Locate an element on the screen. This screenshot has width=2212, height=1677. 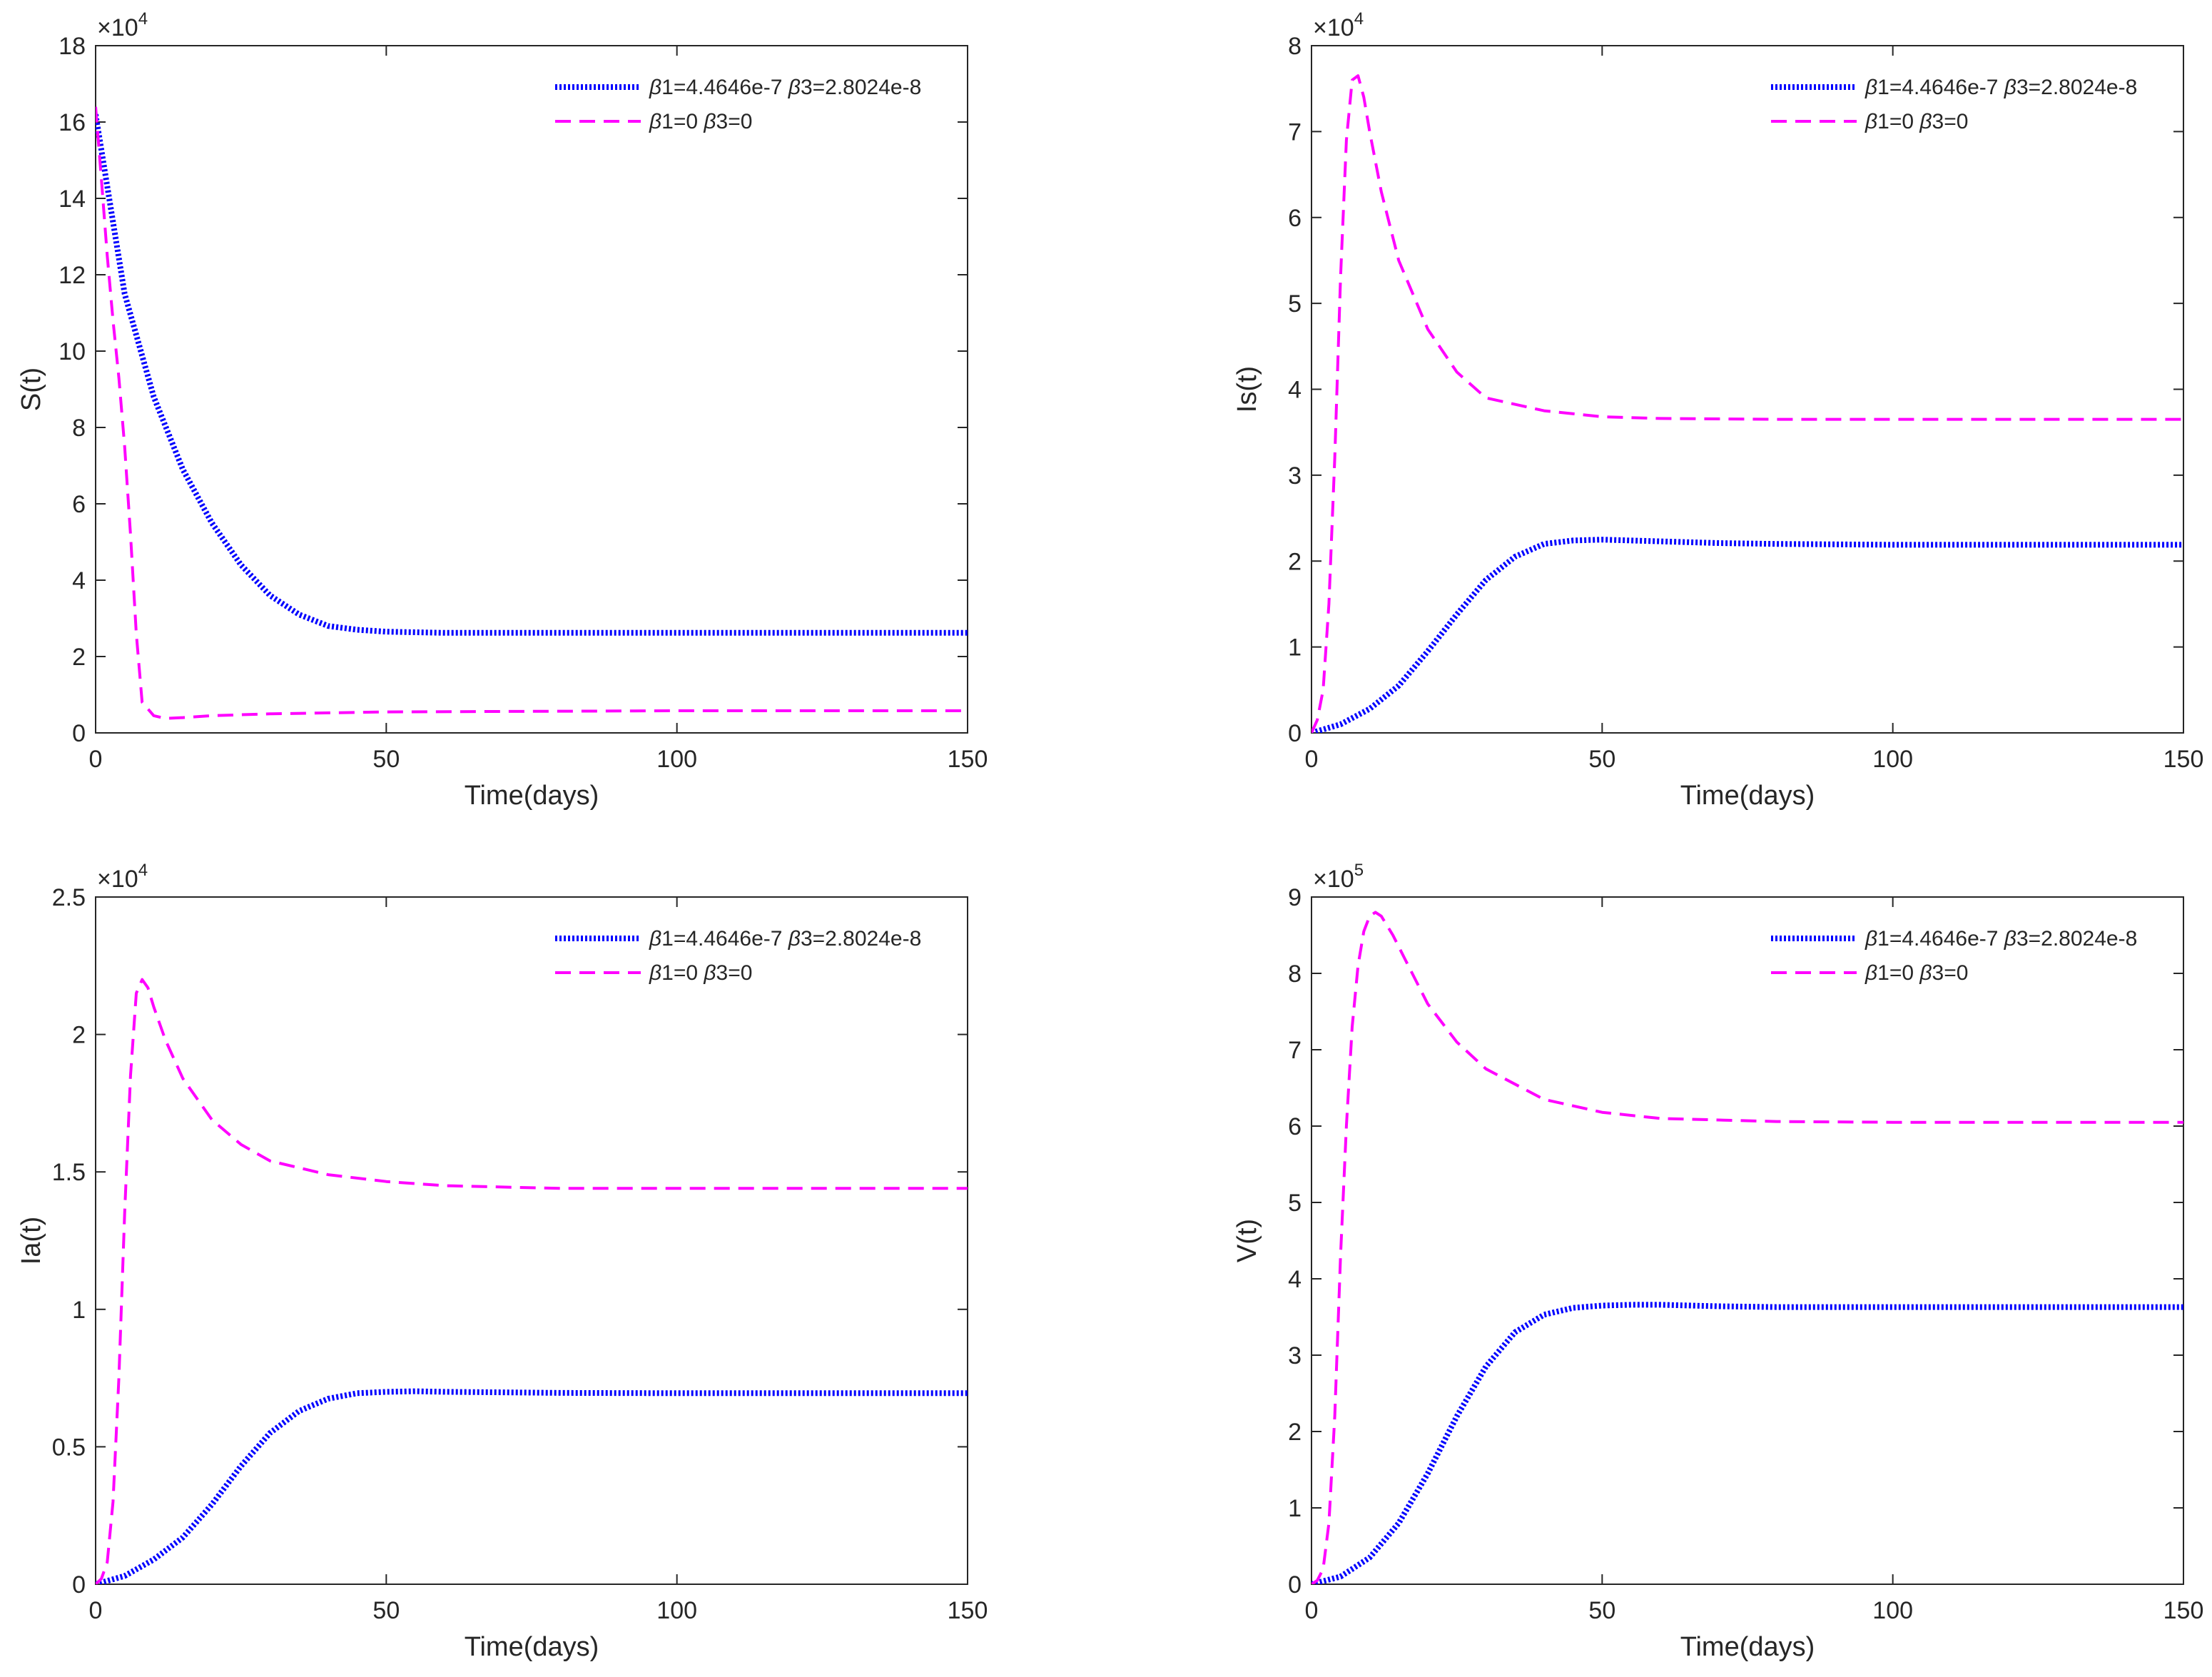
y-tick-label: 2.5 is located at coordinates (69, 897).